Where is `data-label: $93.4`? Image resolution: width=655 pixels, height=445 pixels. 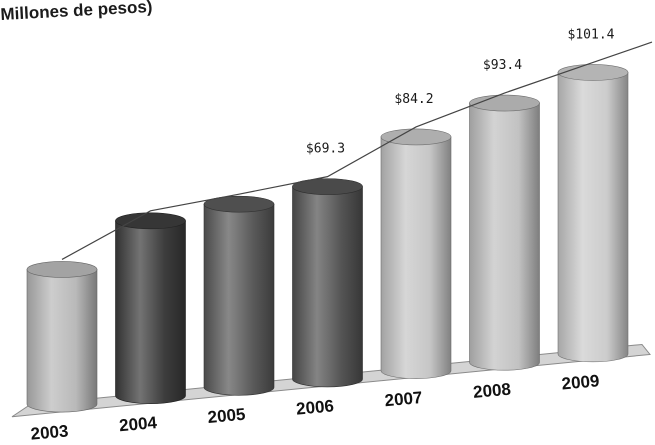 data-label: $93.4 is located at coordinates (502, 65).